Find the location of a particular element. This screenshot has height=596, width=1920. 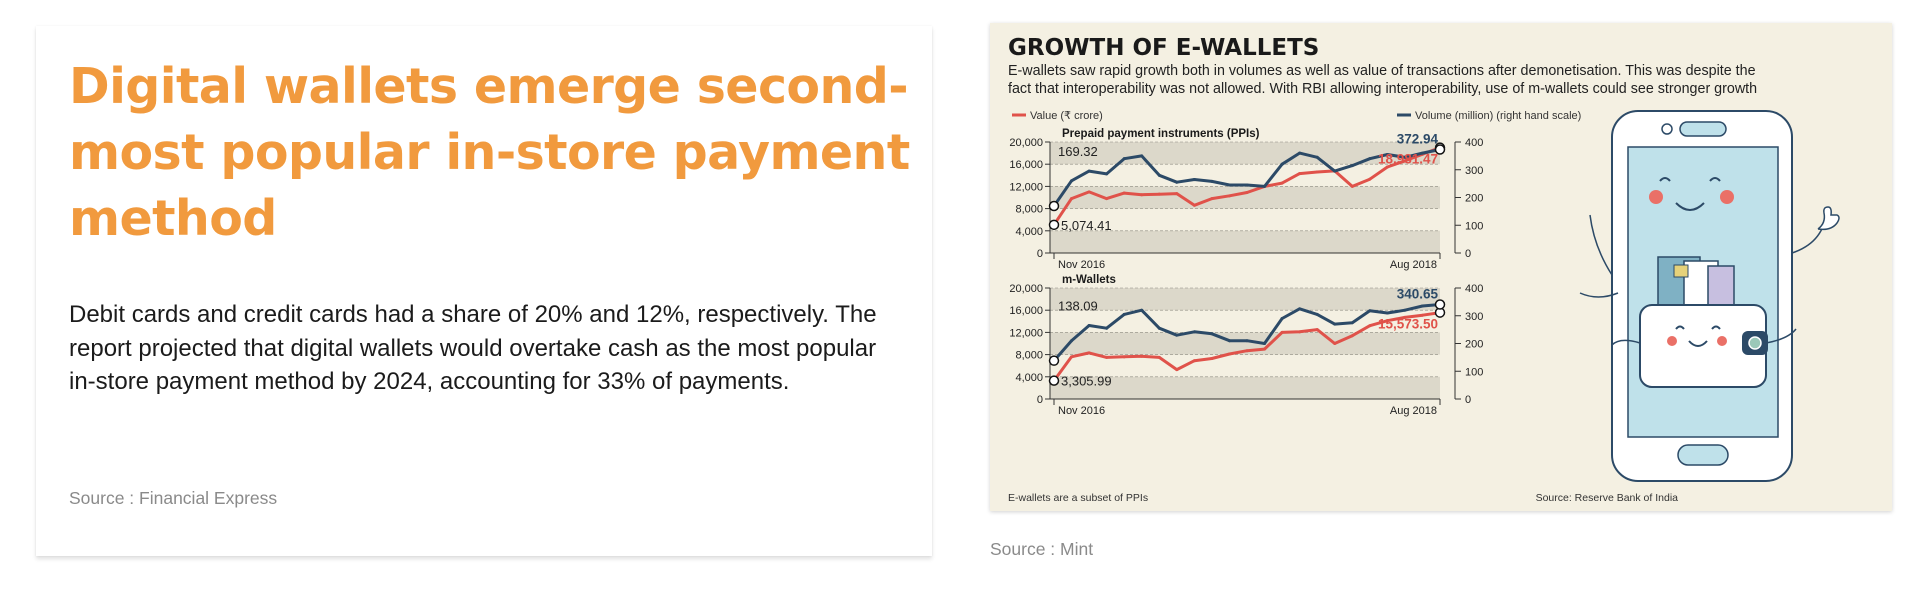

value-end-label: 18,981.47 is located at coordinates (1408, 159).